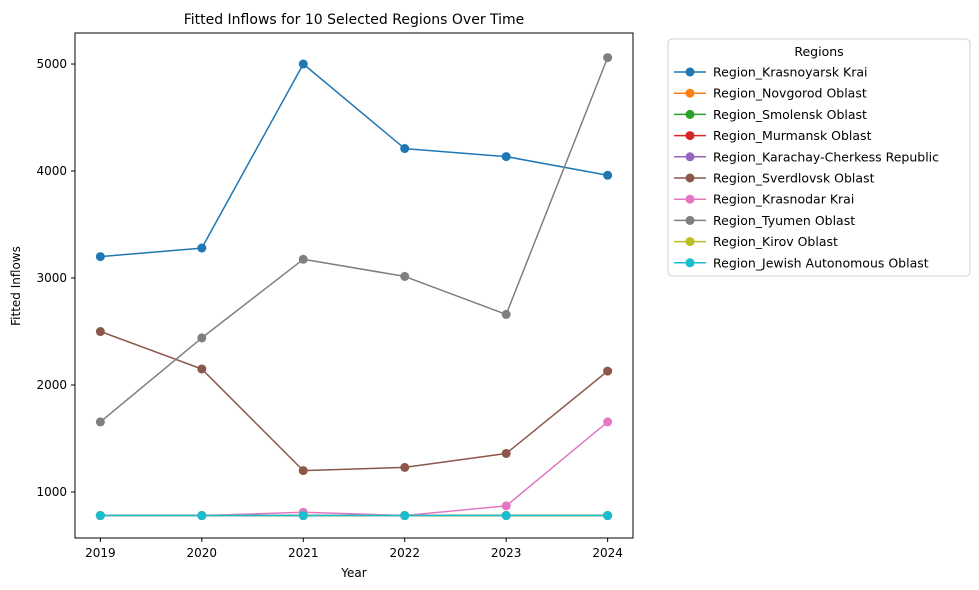  I want to click on legend-label: Region_Karachay-Cherkess Republic, so click(826, 156).